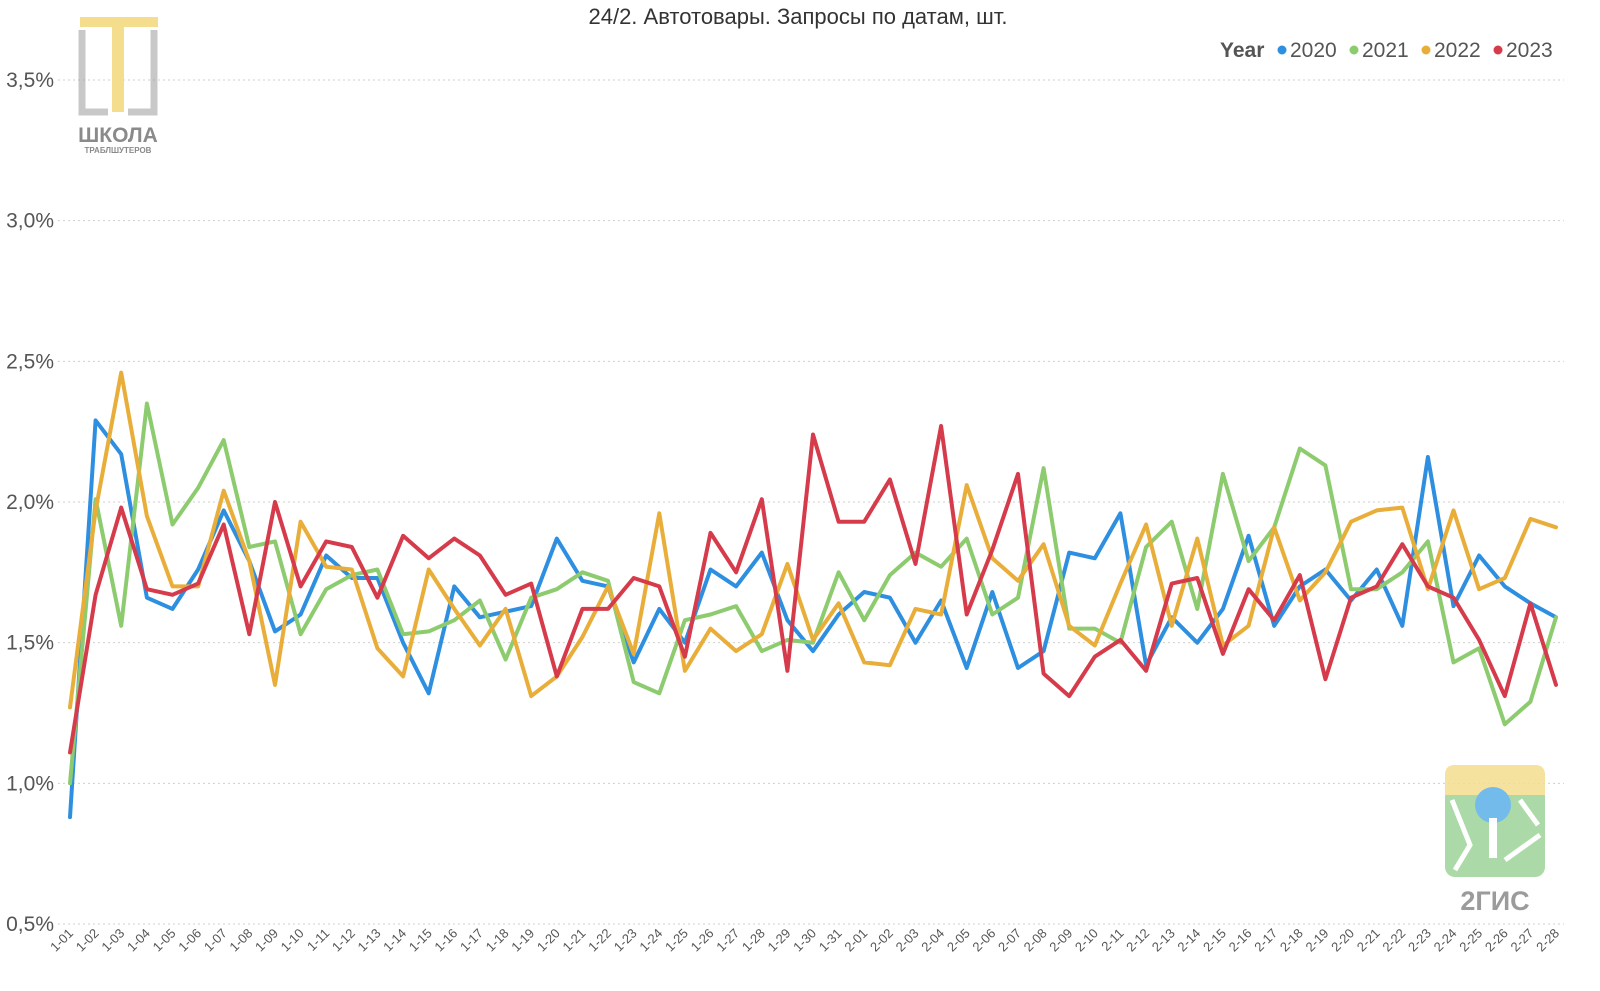 This screenshot has width=1600, height=991. I want to click on x-tick-label: 1-08, so click(240, 940).